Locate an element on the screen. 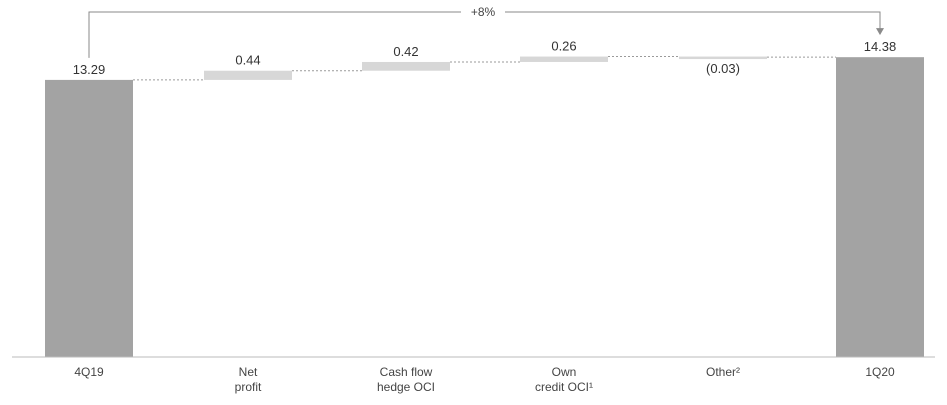 This screenshot has height=405, width=947. growth-label: +8% is located at coordinates (483, 12).